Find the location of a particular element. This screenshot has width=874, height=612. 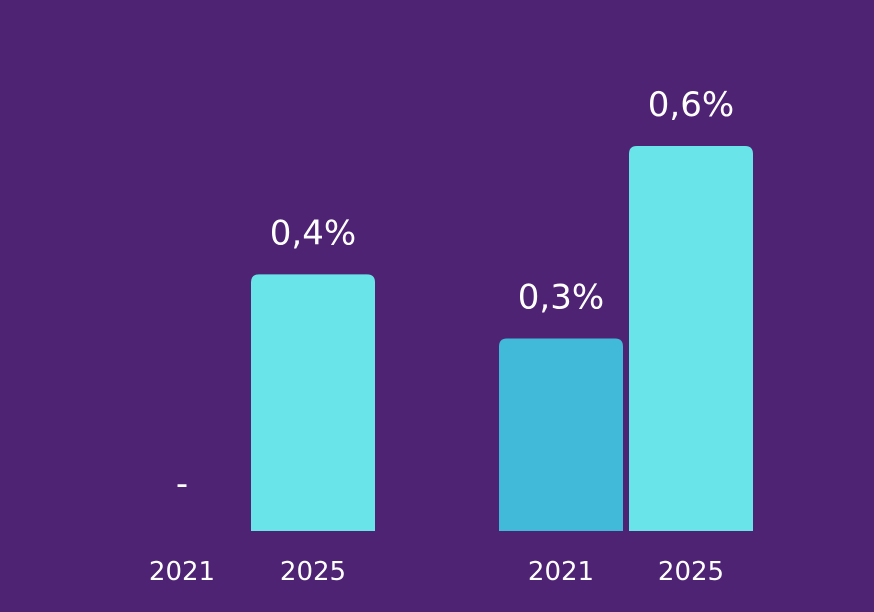

value-label-group1-2025: 0,4% is located at coordinates (313, 233).